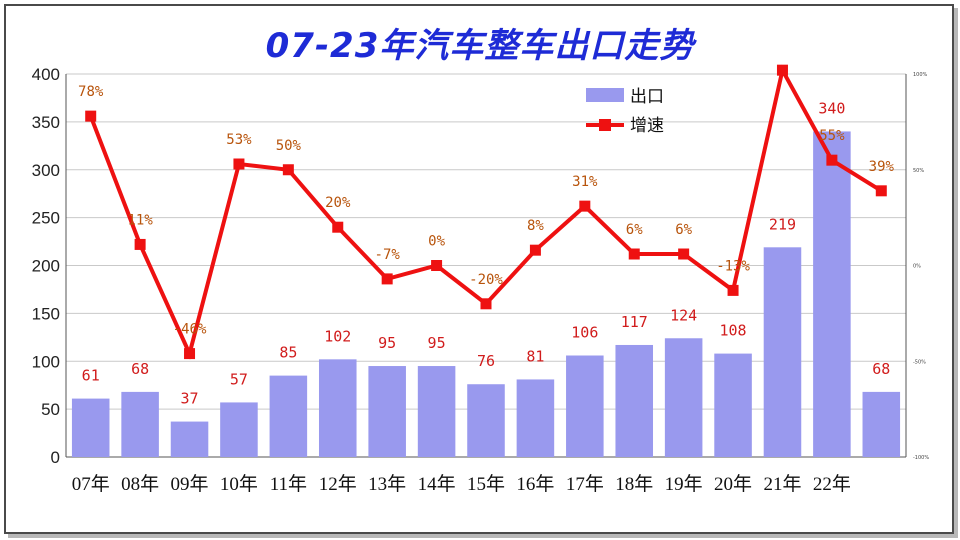 Image resolution: width=960 pixels, height=540 pixels. What do you see at coordinates (239, 484) in the screenshot?
I see `x-tick-label: 10年` at bounding box center [239, 484].